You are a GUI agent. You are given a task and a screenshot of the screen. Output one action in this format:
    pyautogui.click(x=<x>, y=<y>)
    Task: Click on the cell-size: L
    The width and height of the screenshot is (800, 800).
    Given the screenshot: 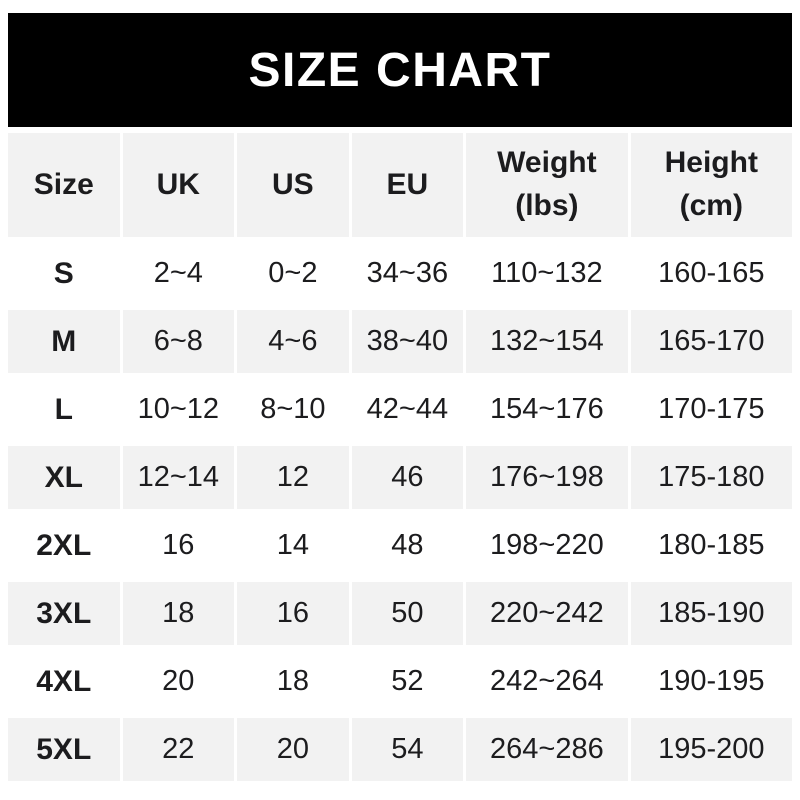 What is the action you would take?
    pyautogui.click(x=64, y=409)
    